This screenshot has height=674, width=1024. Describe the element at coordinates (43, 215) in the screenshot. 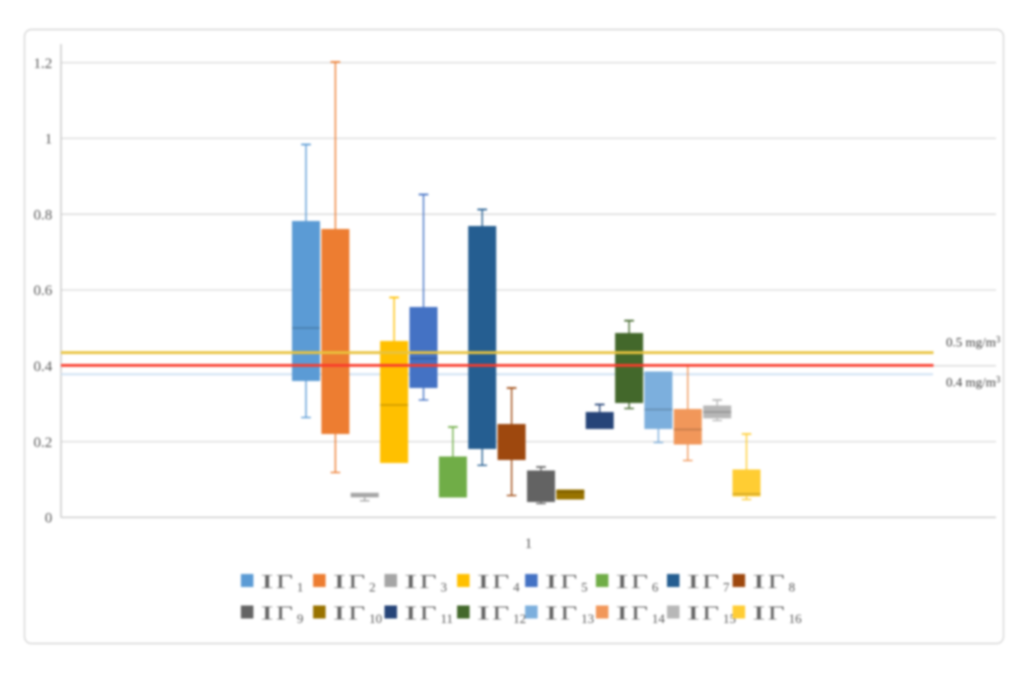

I see `svg-text: 0.8` at that location.